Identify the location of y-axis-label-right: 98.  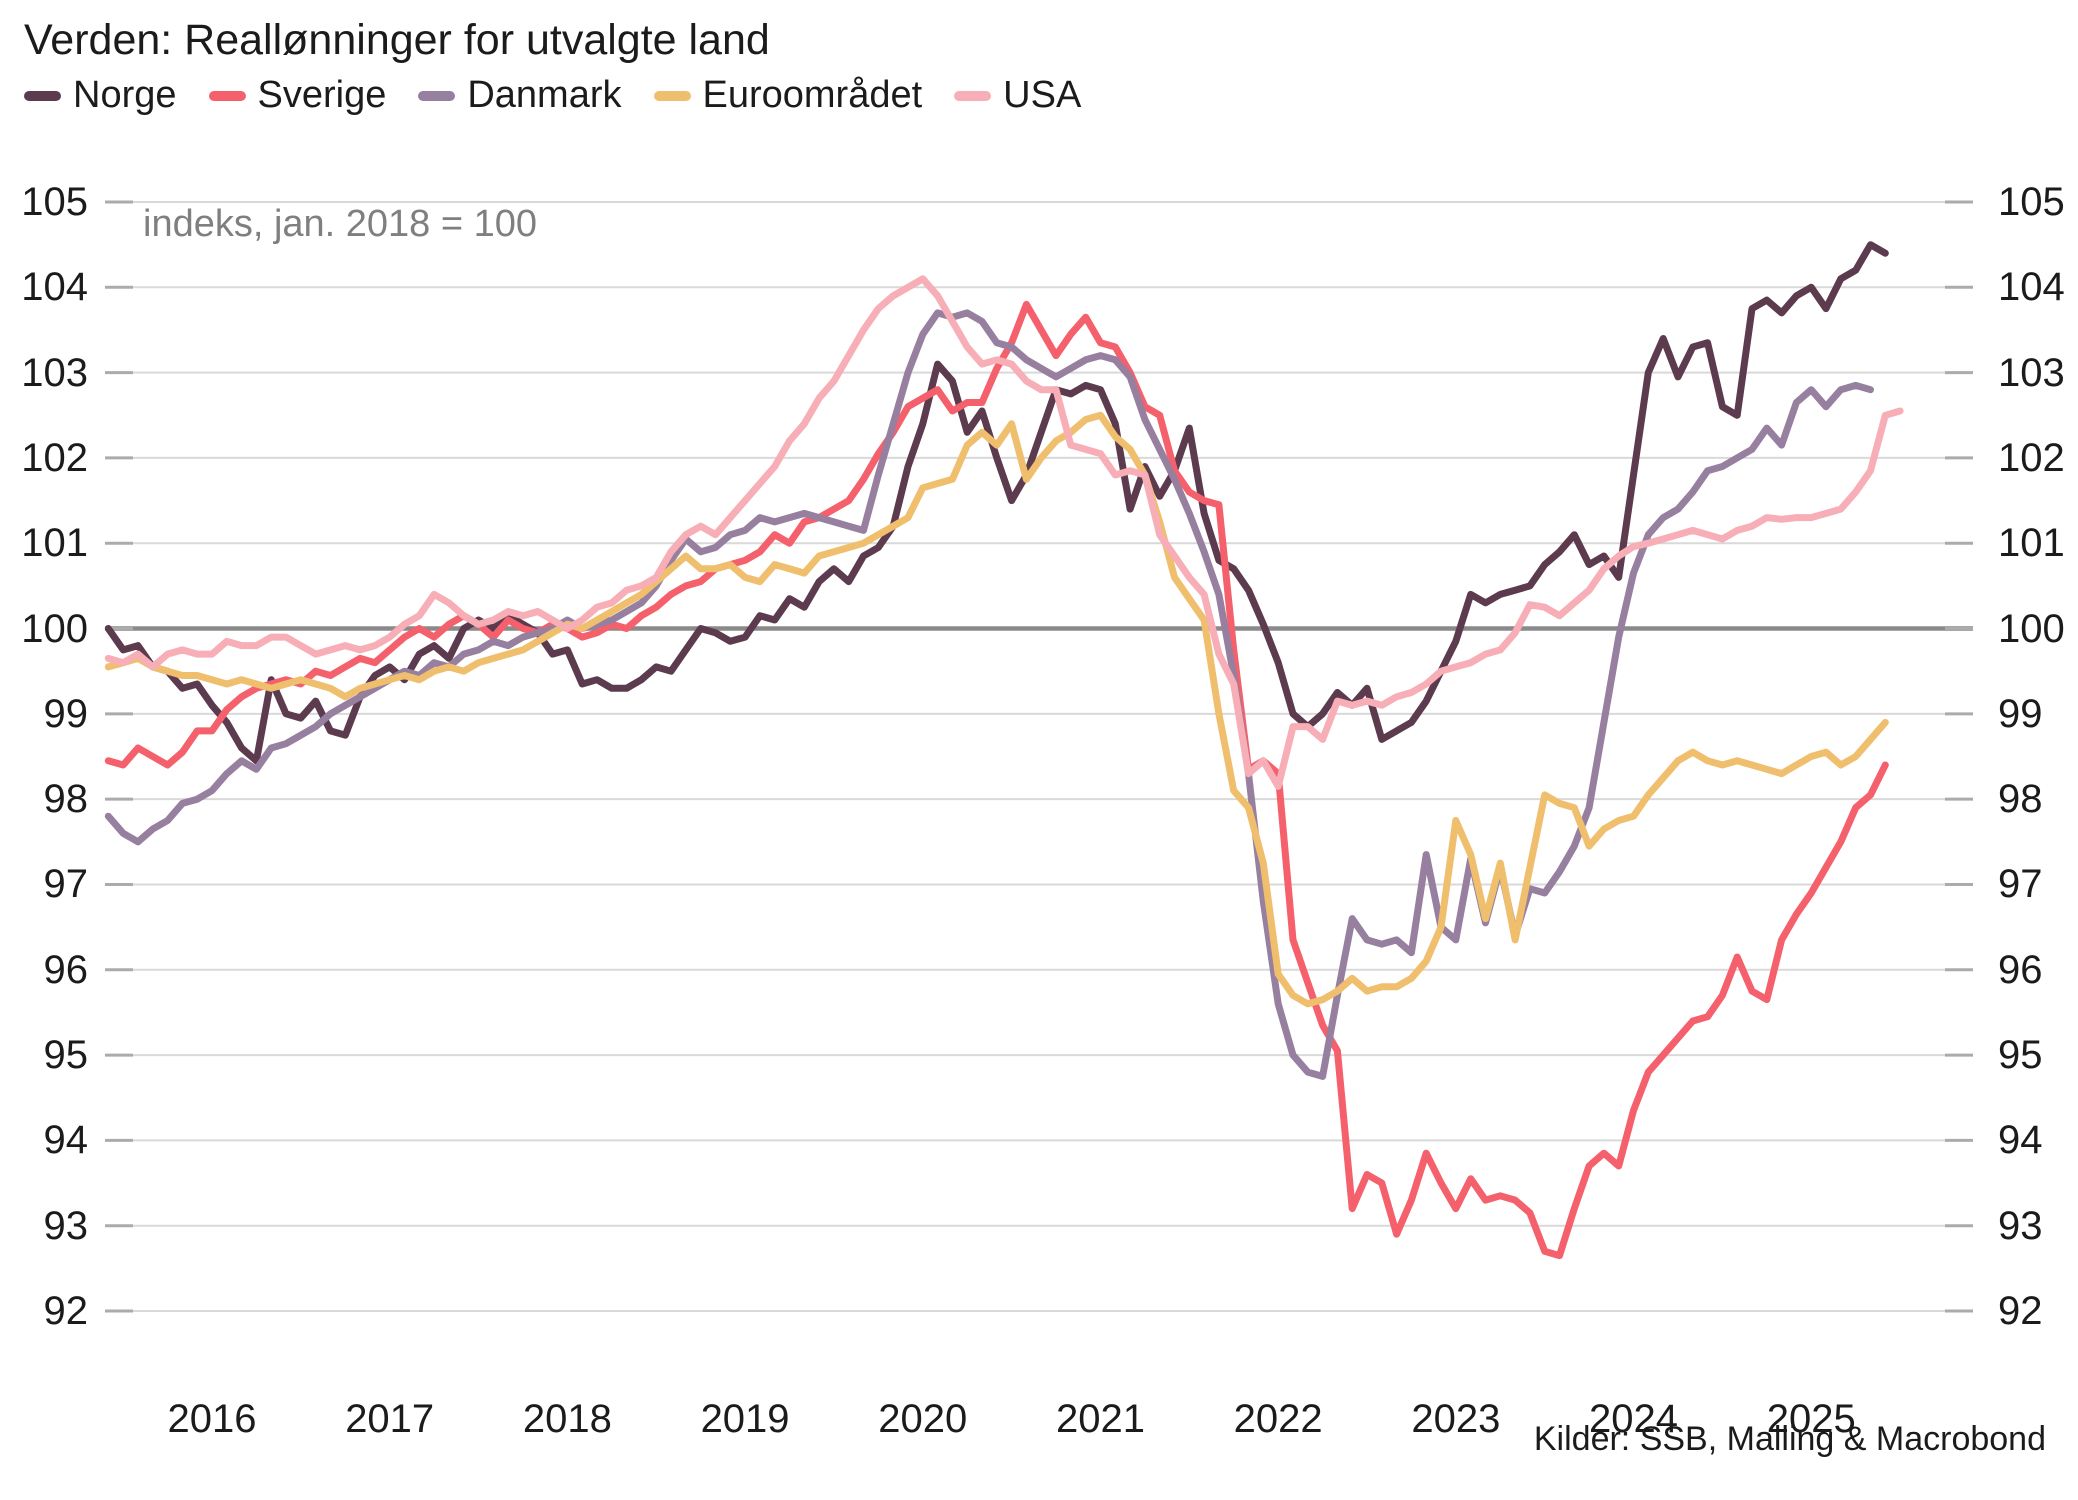
(2020, 799).